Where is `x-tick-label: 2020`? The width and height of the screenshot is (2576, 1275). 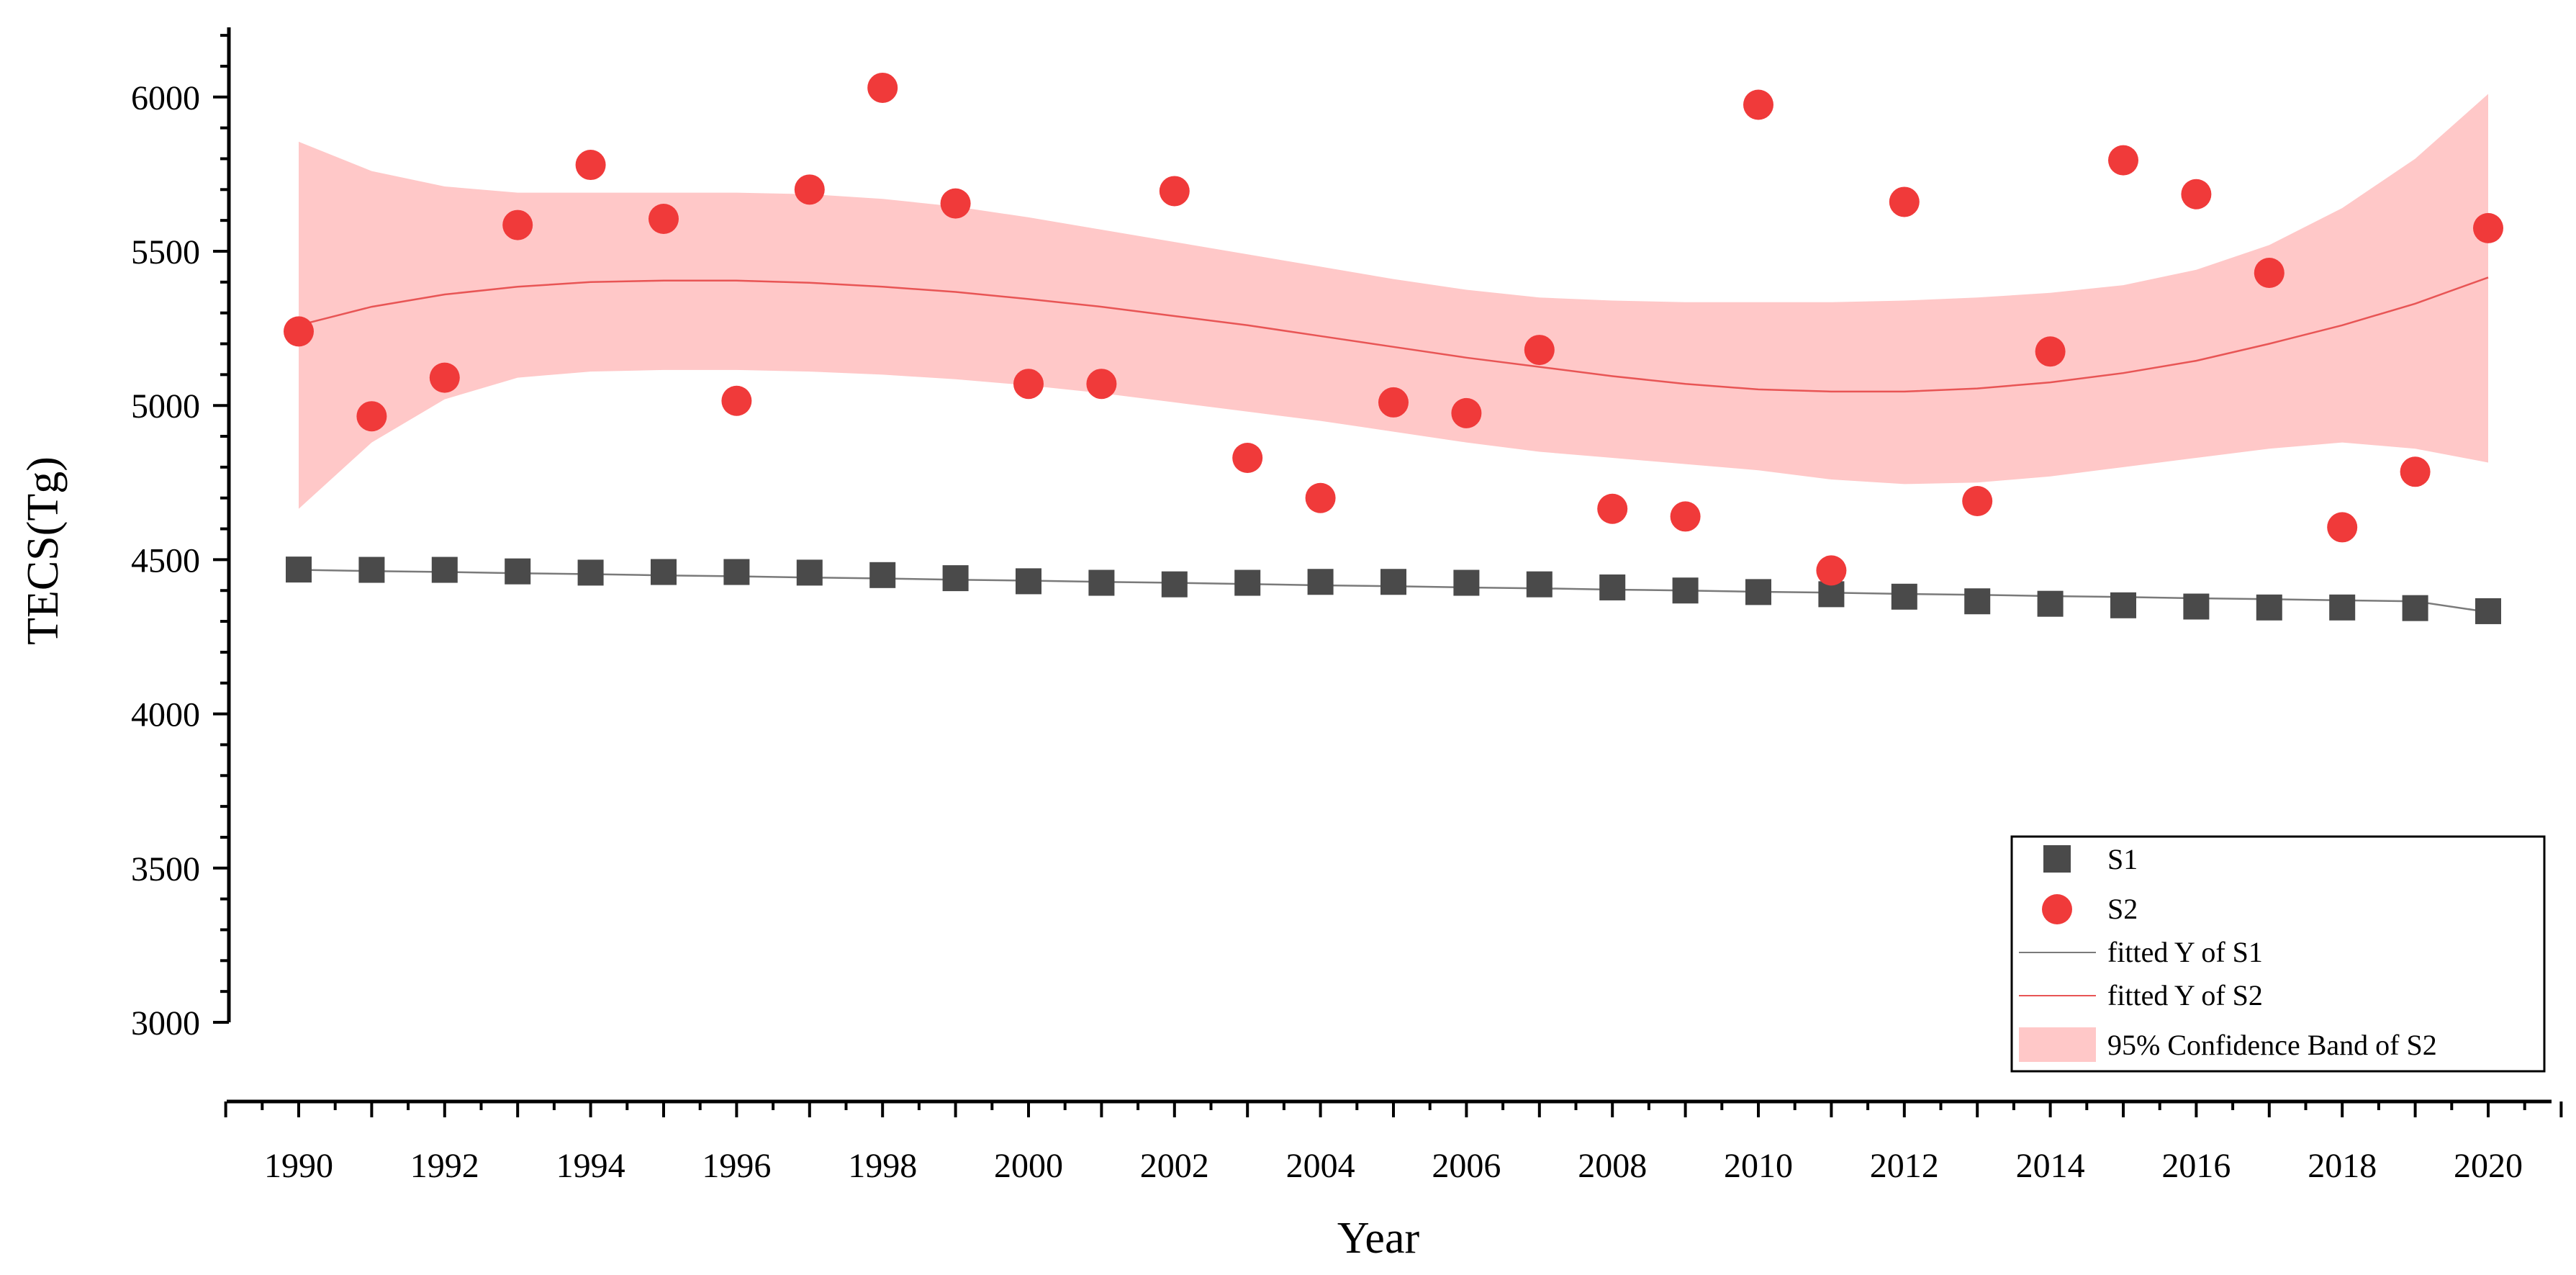
x-tick-label: 2020 is located at coordinates (2488, 1166).